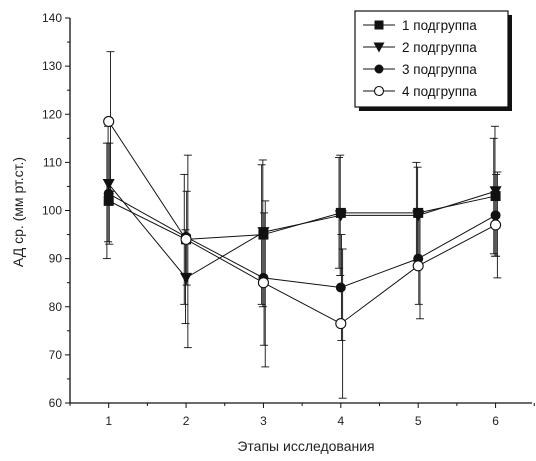  What do you see at coordinates (495, 421) in the screenshot?
I see `x-tick-label: 6` at bounding box center [495, 421].